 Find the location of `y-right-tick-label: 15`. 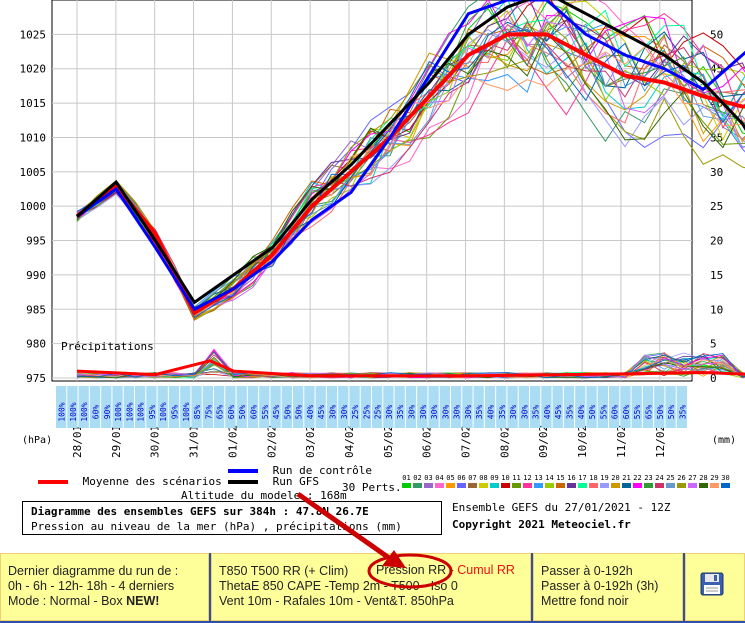

y-right-tick-label: 15 is located at coordinates (716, 275).